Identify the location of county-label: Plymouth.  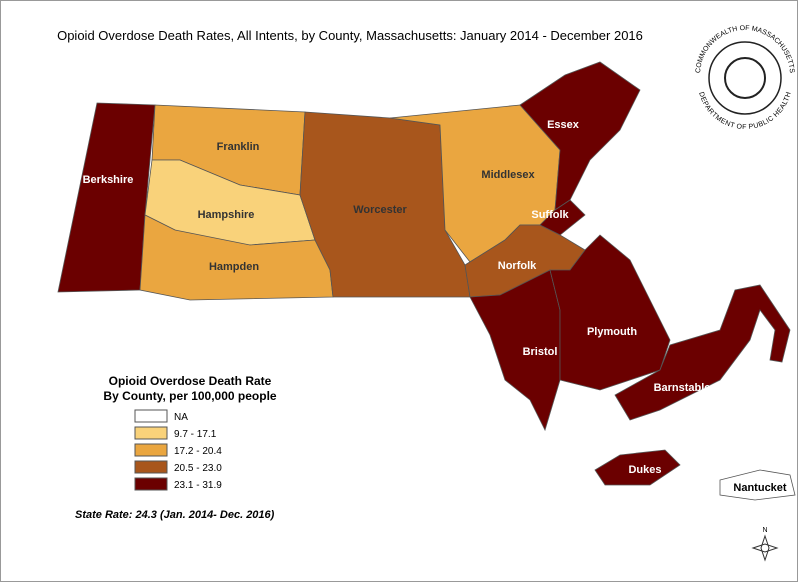
(612, 332).